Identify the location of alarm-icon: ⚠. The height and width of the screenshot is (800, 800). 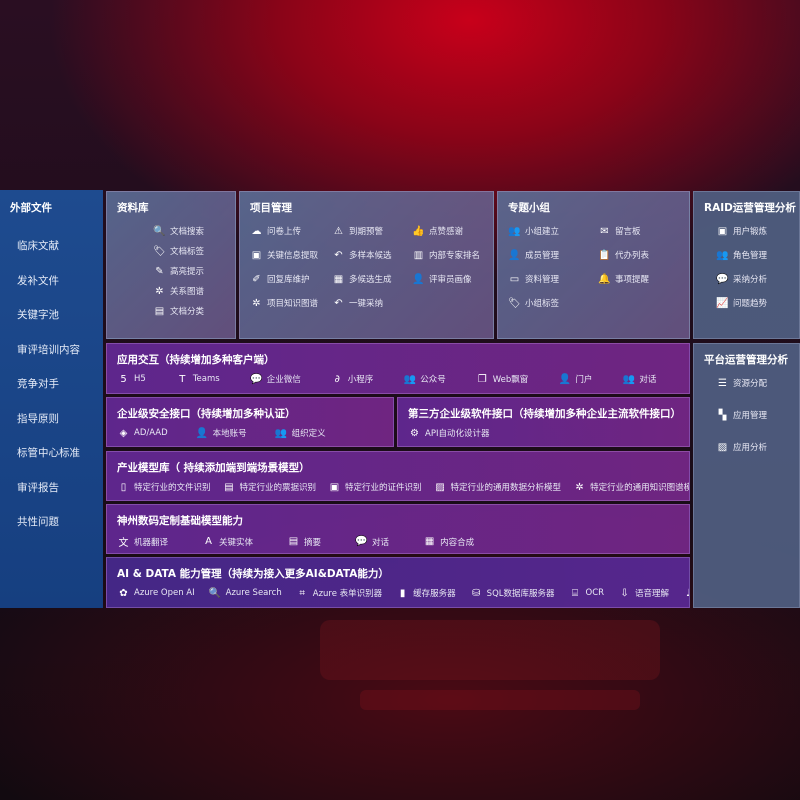
(338, 231).